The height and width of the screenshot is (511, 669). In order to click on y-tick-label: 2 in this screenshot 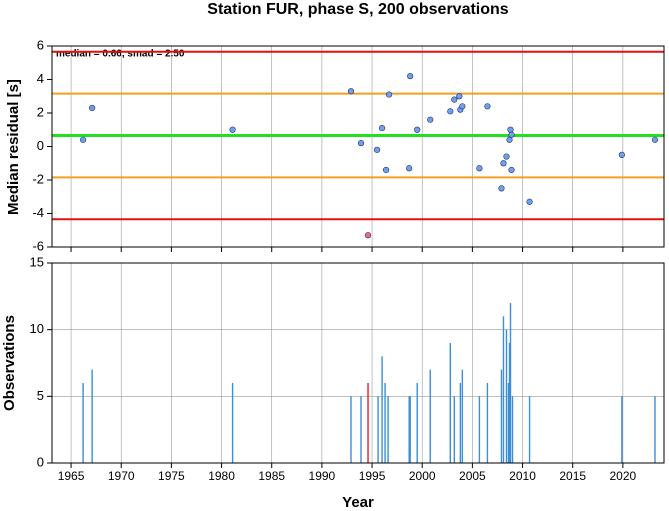, I will do `click(40, 111)`.